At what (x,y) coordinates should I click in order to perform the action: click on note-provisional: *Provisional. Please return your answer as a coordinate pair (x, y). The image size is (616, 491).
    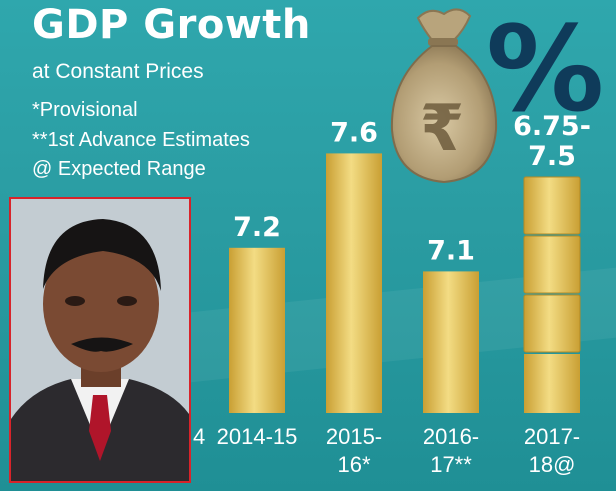
    Looking at the image, I should click on (85, 110).